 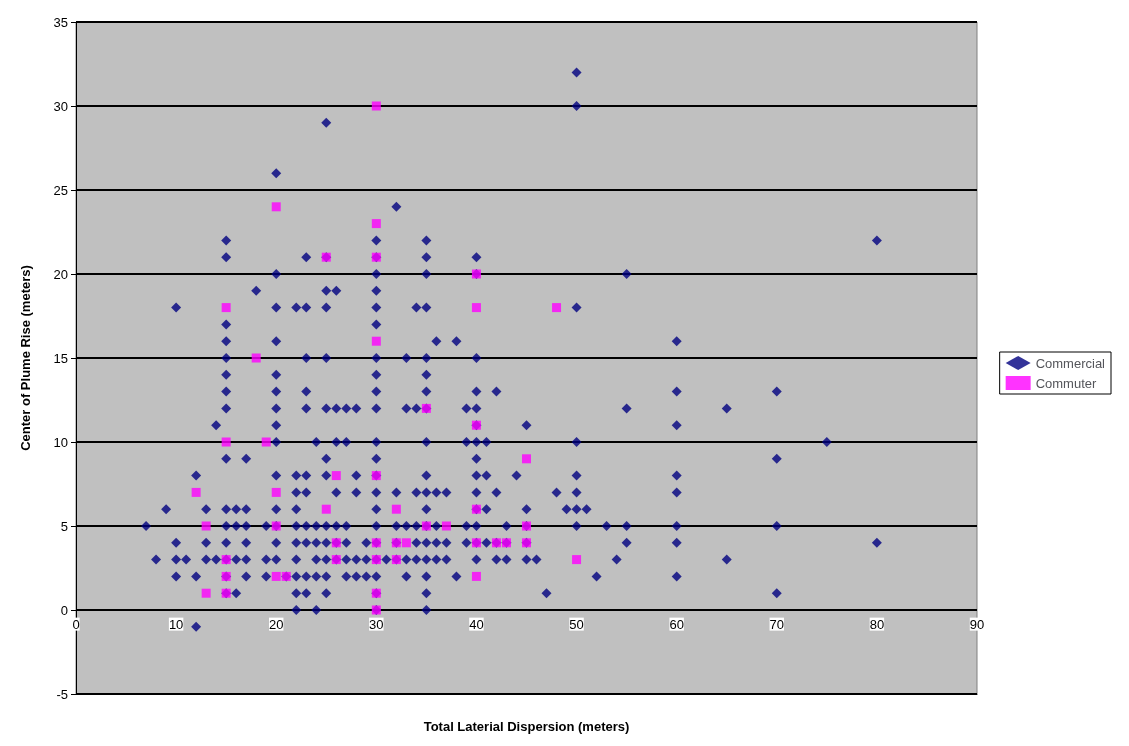 I want to click on y-tick-label: 25, so click(x=60, y=190).